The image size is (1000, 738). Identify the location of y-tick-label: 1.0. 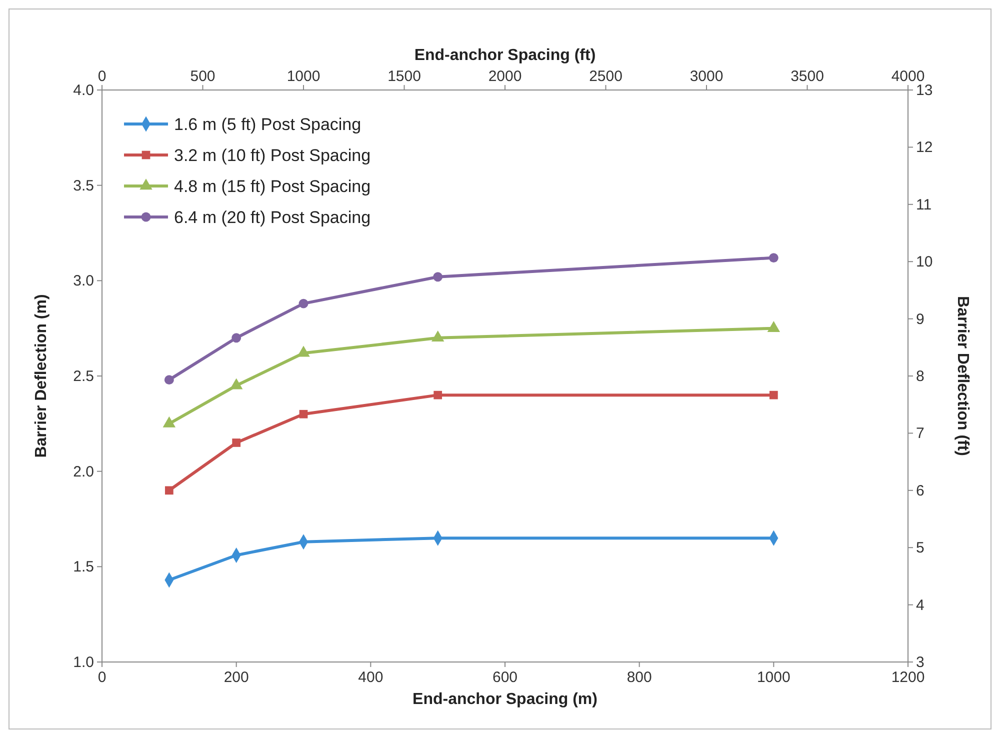
(83, 662).